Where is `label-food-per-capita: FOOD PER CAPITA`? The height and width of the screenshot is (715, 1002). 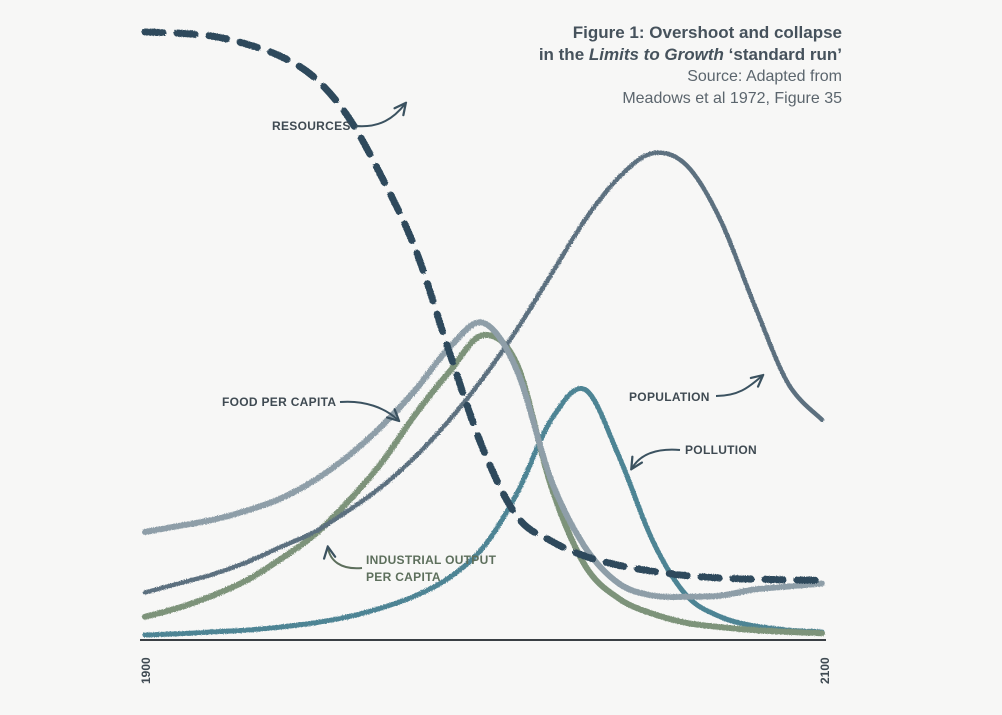
label-food-per-capita: FOOD PER CAPITA is located at coordinates (279, 402).